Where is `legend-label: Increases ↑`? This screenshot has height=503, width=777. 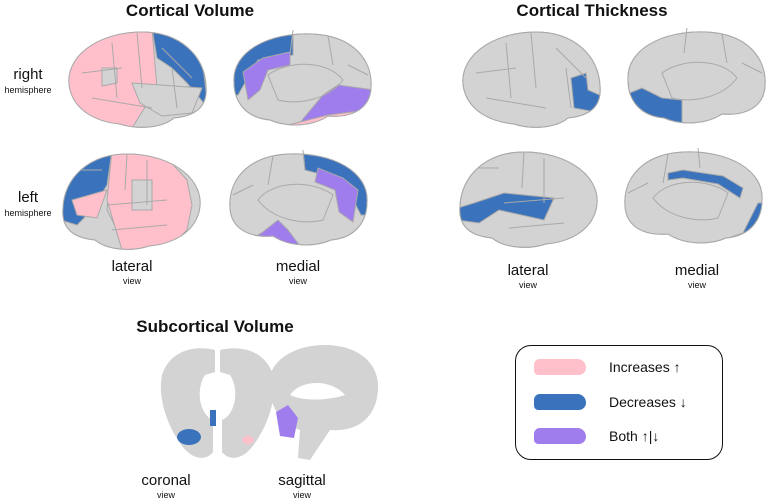 legend-label: Increases ↑ is located at coordinates (645, 367).